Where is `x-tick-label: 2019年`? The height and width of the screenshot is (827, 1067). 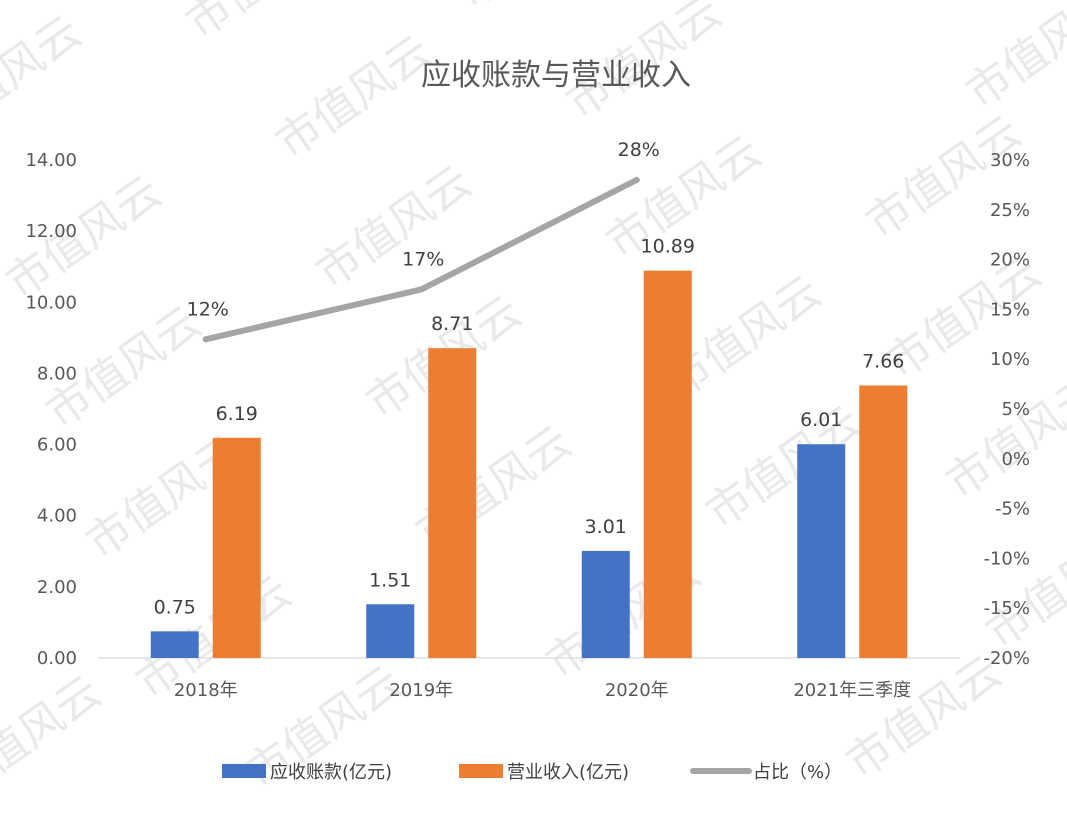
x-tick-label: 2019年 is located at coordinates (421, 690).